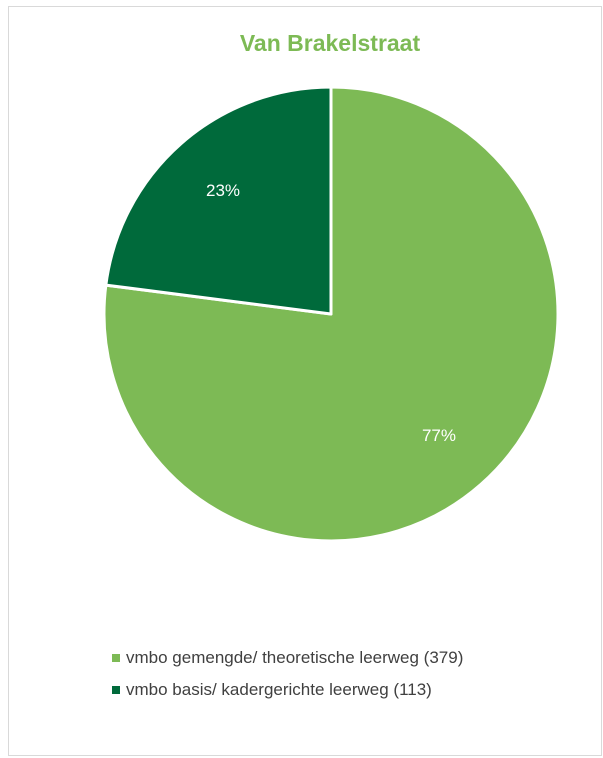  Describe the element at coordinates (223, 190) in the screenshot. I see `pie-label-basis: 23%` at that location.